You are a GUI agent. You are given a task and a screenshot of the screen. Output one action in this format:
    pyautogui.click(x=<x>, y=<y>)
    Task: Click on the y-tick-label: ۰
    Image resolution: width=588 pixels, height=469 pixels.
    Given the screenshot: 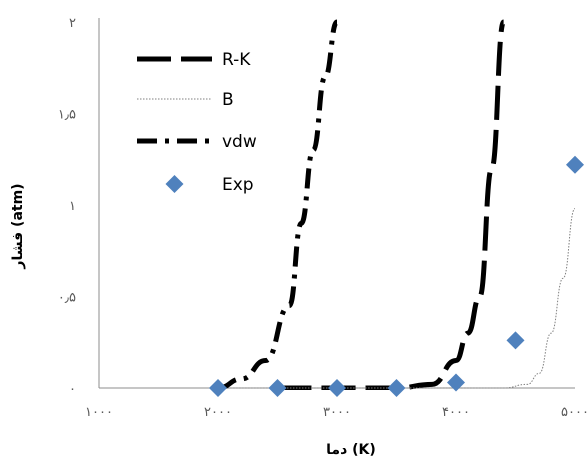 What is the action you would take?
    pyautogui.click(x=72, y=389)
    